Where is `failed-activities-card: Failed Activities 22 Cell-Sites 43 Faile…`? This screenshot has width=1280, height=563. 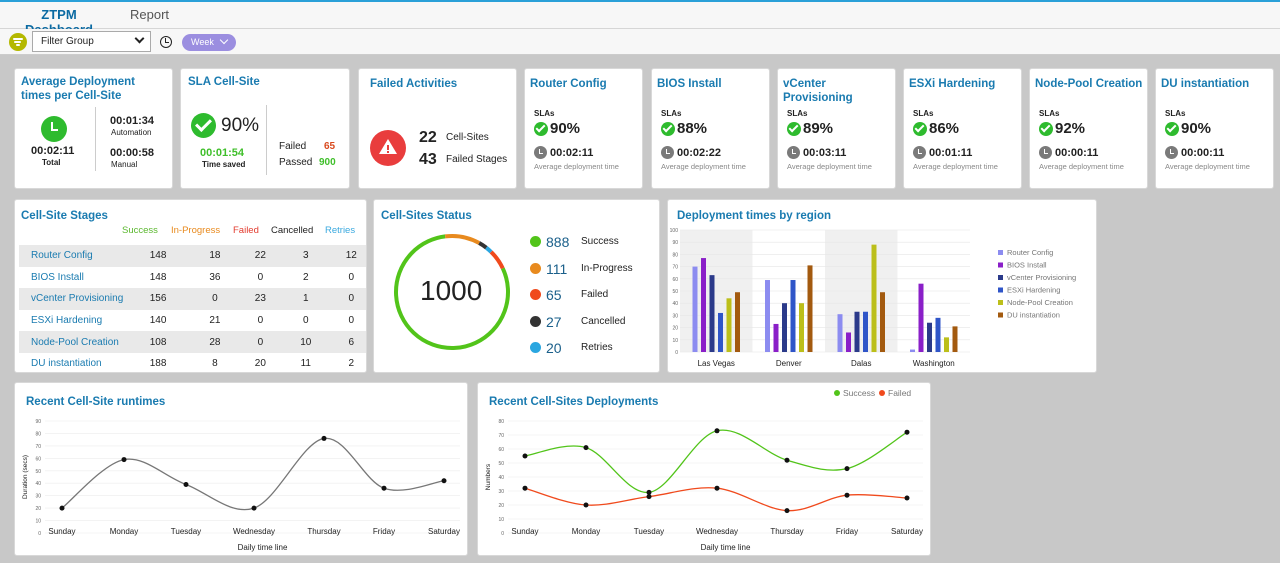
failed-activities-card: Failed Activities 22 Cell-Sites 43 Faile… is located at coordinates (437, 128).